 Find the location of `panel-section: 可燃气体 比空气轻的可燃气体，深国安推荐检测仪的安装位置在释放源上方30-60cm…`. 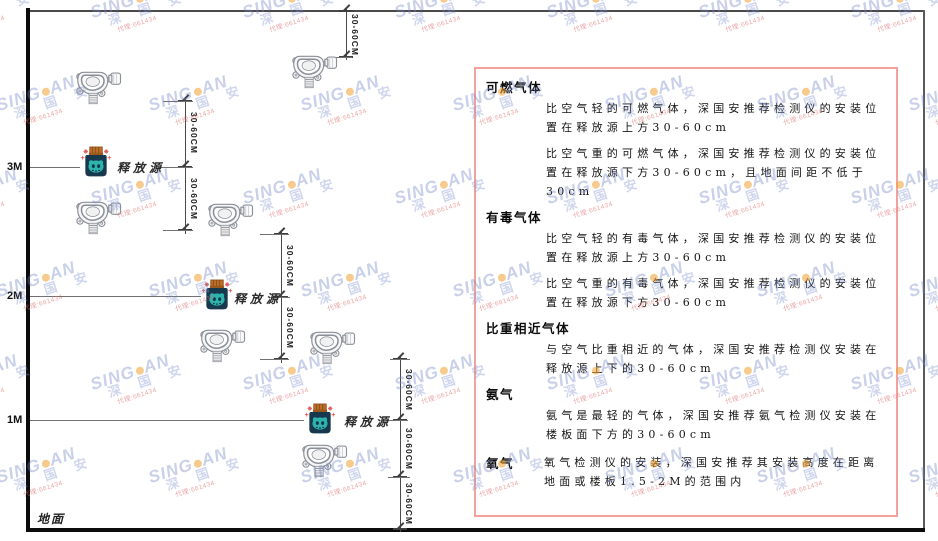

panel-section: 可燃气体 比空气轻的可燃气体，深国安推荐检测仪的安装位置在释放源上方30-60cm… is located at coordinates (685, 139).